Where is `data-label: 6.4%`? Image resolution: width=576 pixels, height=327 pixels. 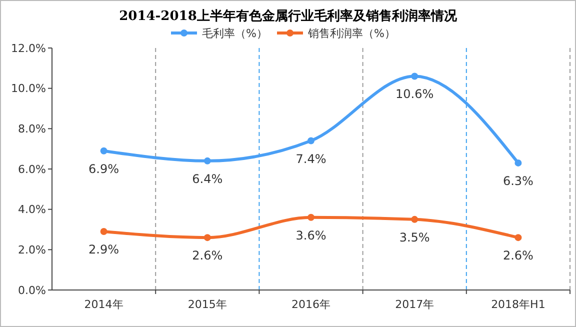 data-label: 6.4% is located at coordinates (207, 179).